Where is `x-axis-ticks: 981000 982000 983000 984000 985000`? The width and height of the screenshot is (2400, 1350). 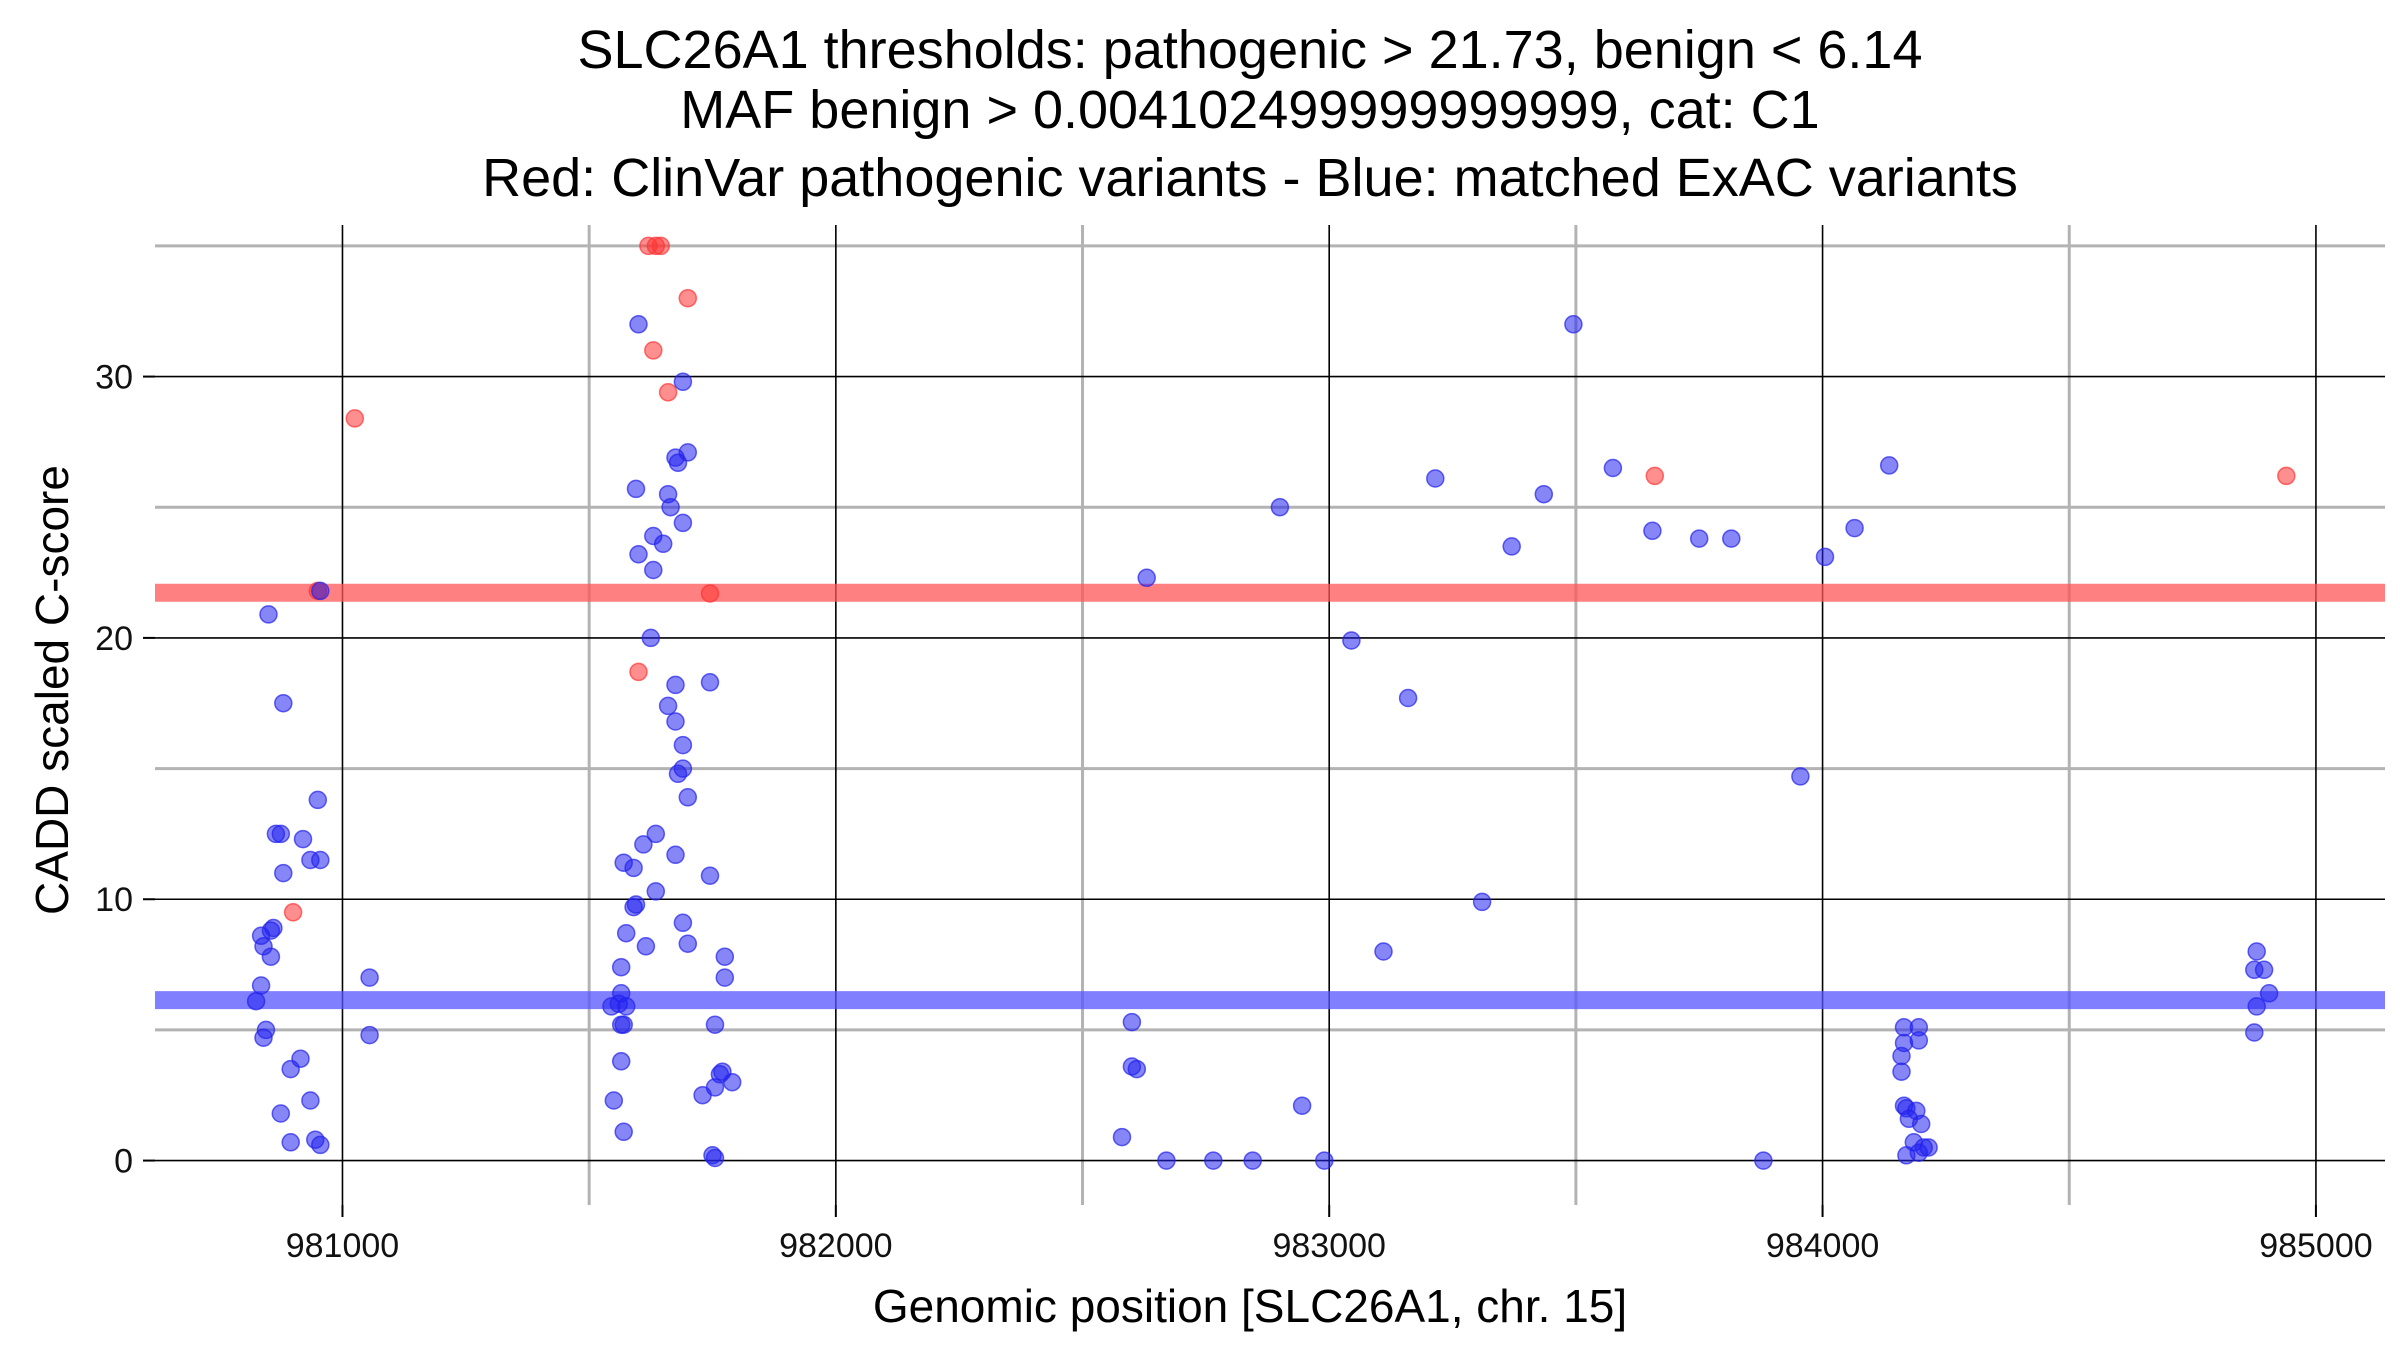 x-axis-ticks: 981000 982000 983000 984000 985000 is located at coordinates (1329, 1235).